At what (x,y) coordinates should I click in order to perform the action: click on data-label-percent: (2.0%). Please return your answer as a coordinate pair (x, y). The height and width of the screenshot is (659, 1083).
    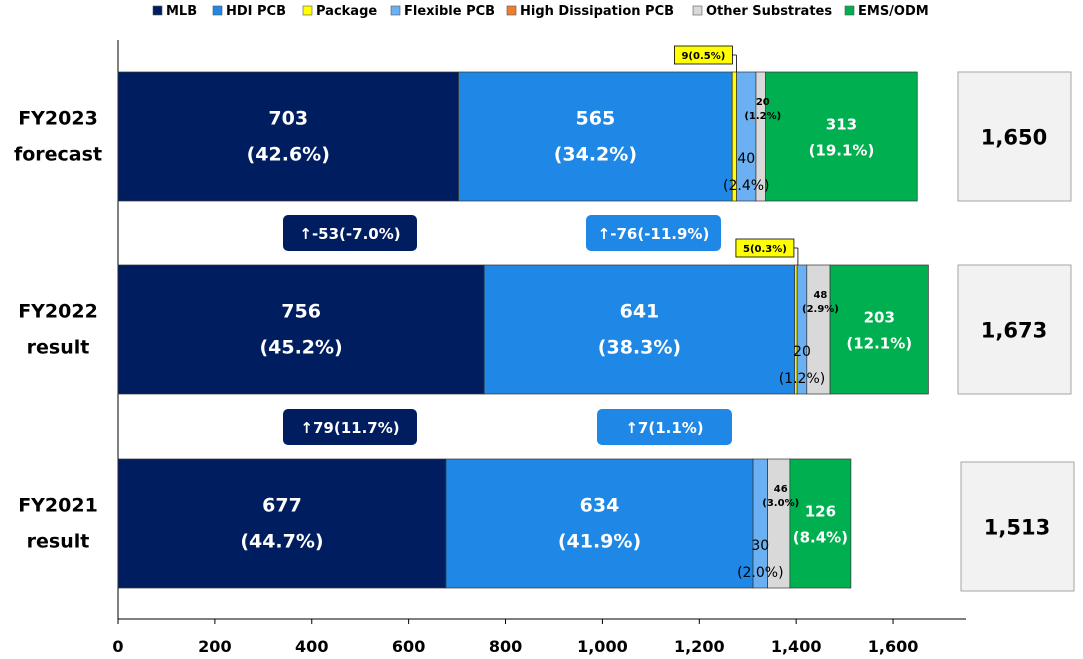
    Looking at the image, I should click on (760, 573).